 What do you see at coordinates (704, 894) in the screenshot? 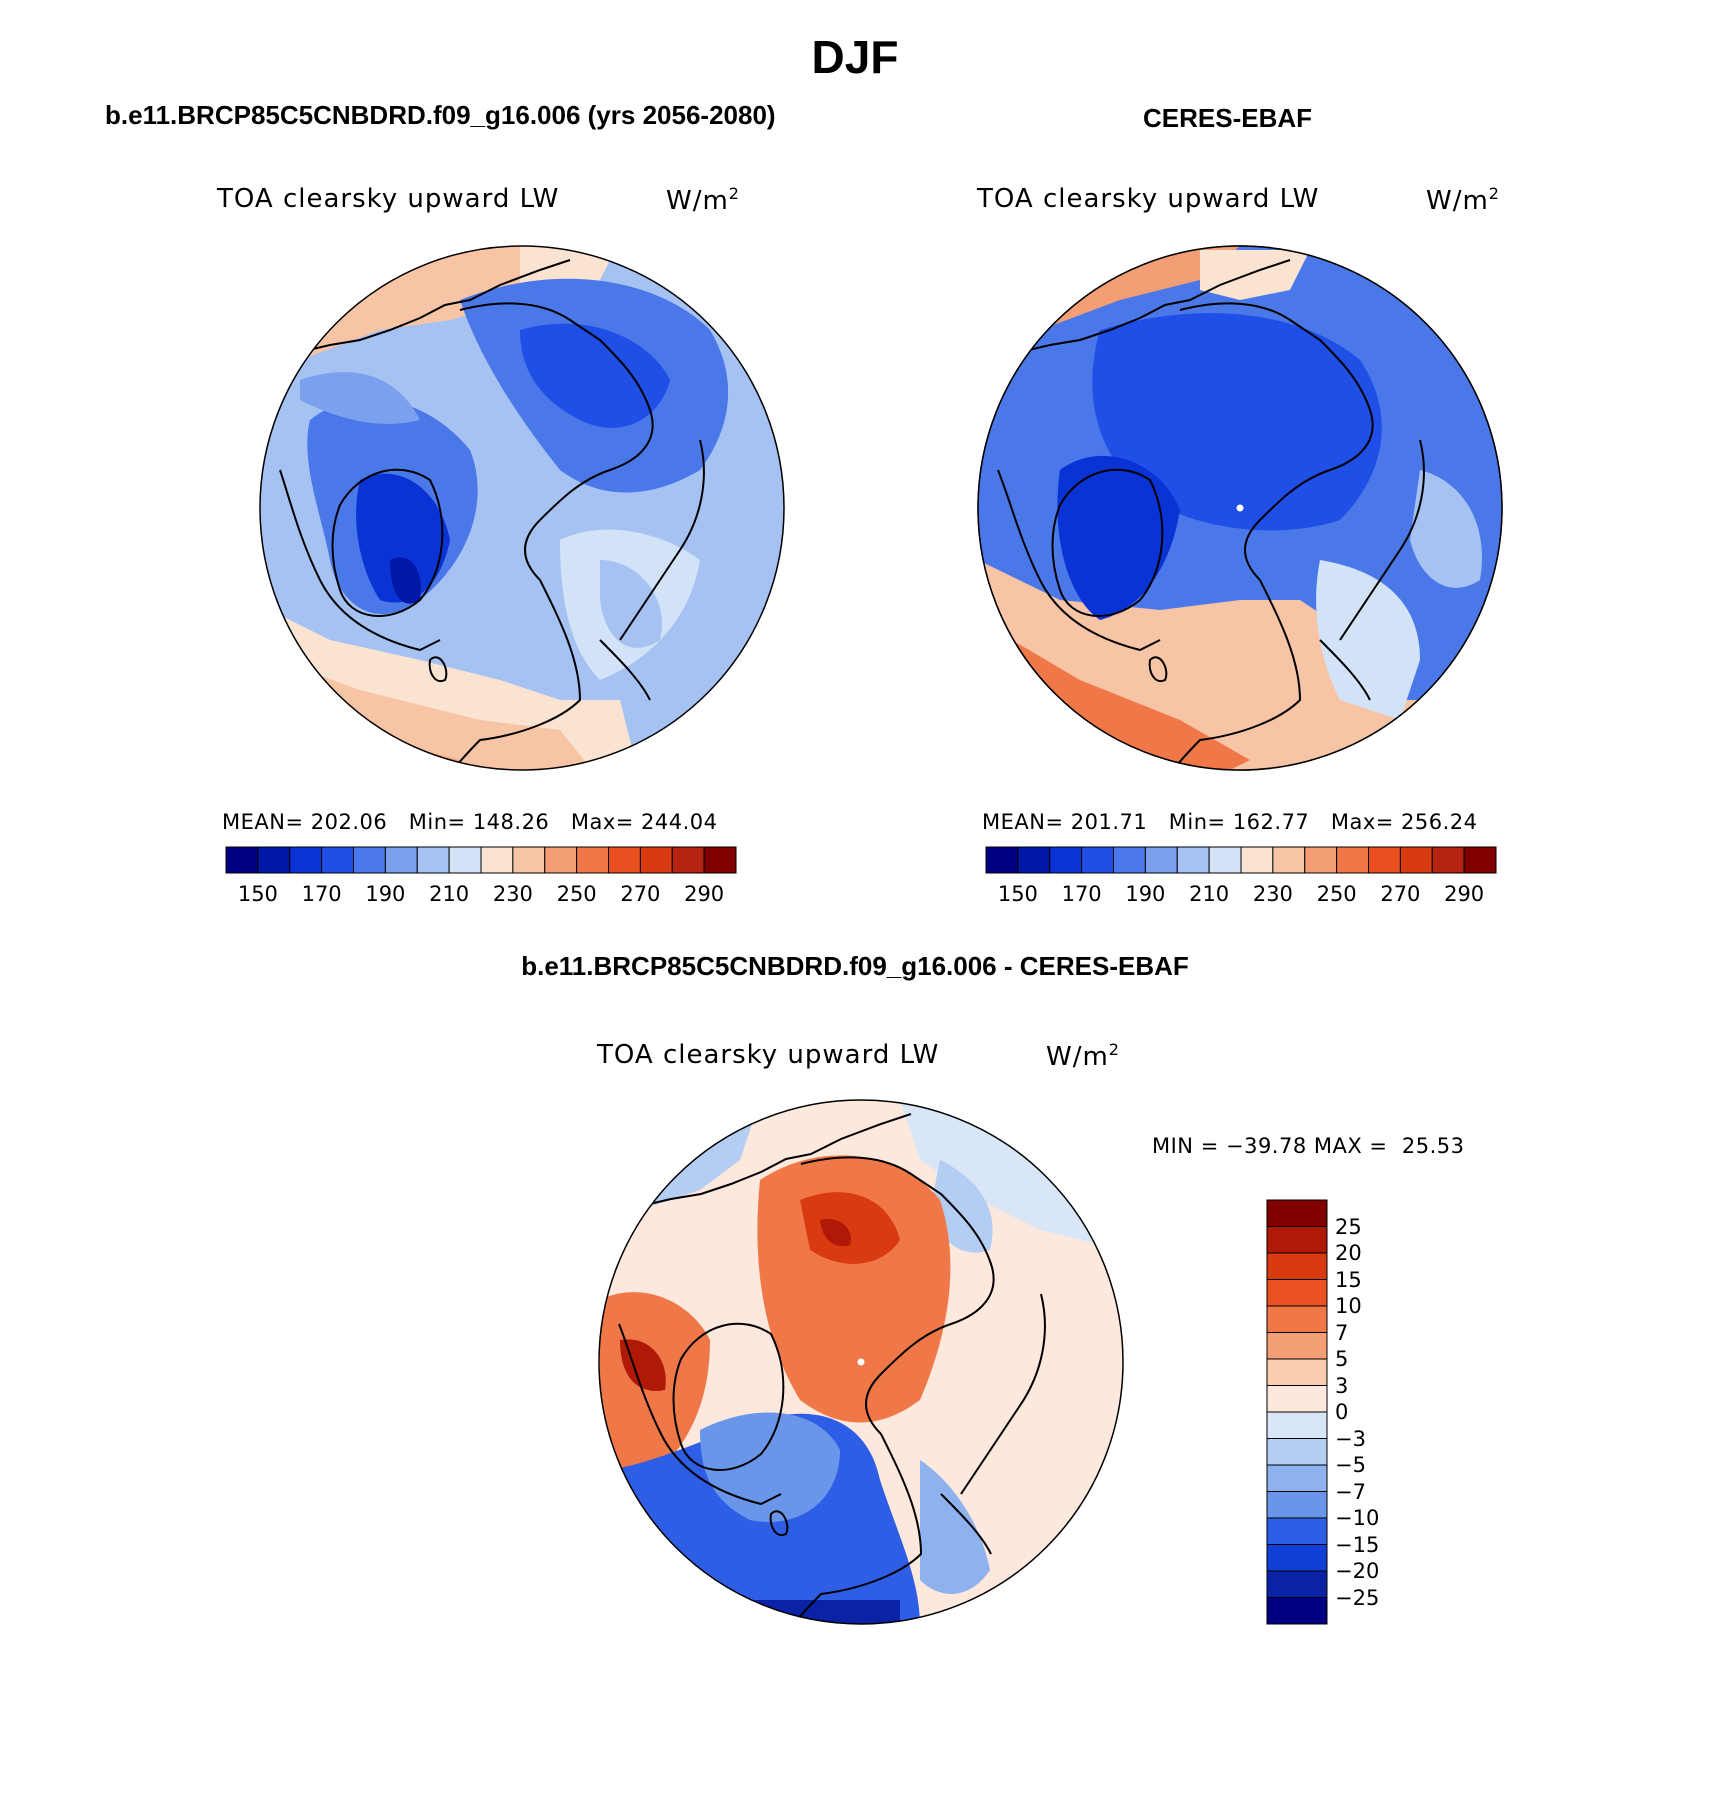
I see `model-colorbar-tick-label: 290` at bounding box center [704, 894].